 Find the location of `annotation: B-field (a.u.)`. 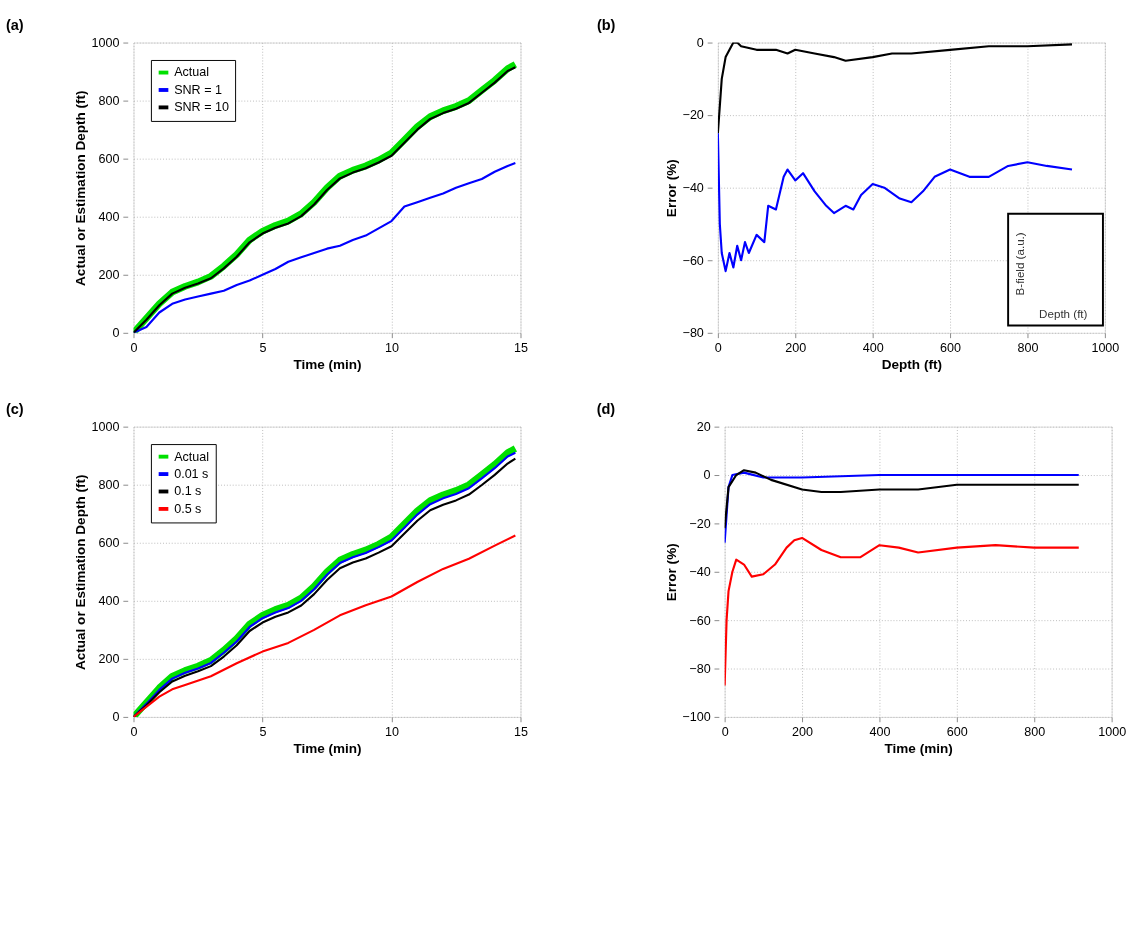

annotation: B-field (a.u.) is located at coordinates (1019, 264).